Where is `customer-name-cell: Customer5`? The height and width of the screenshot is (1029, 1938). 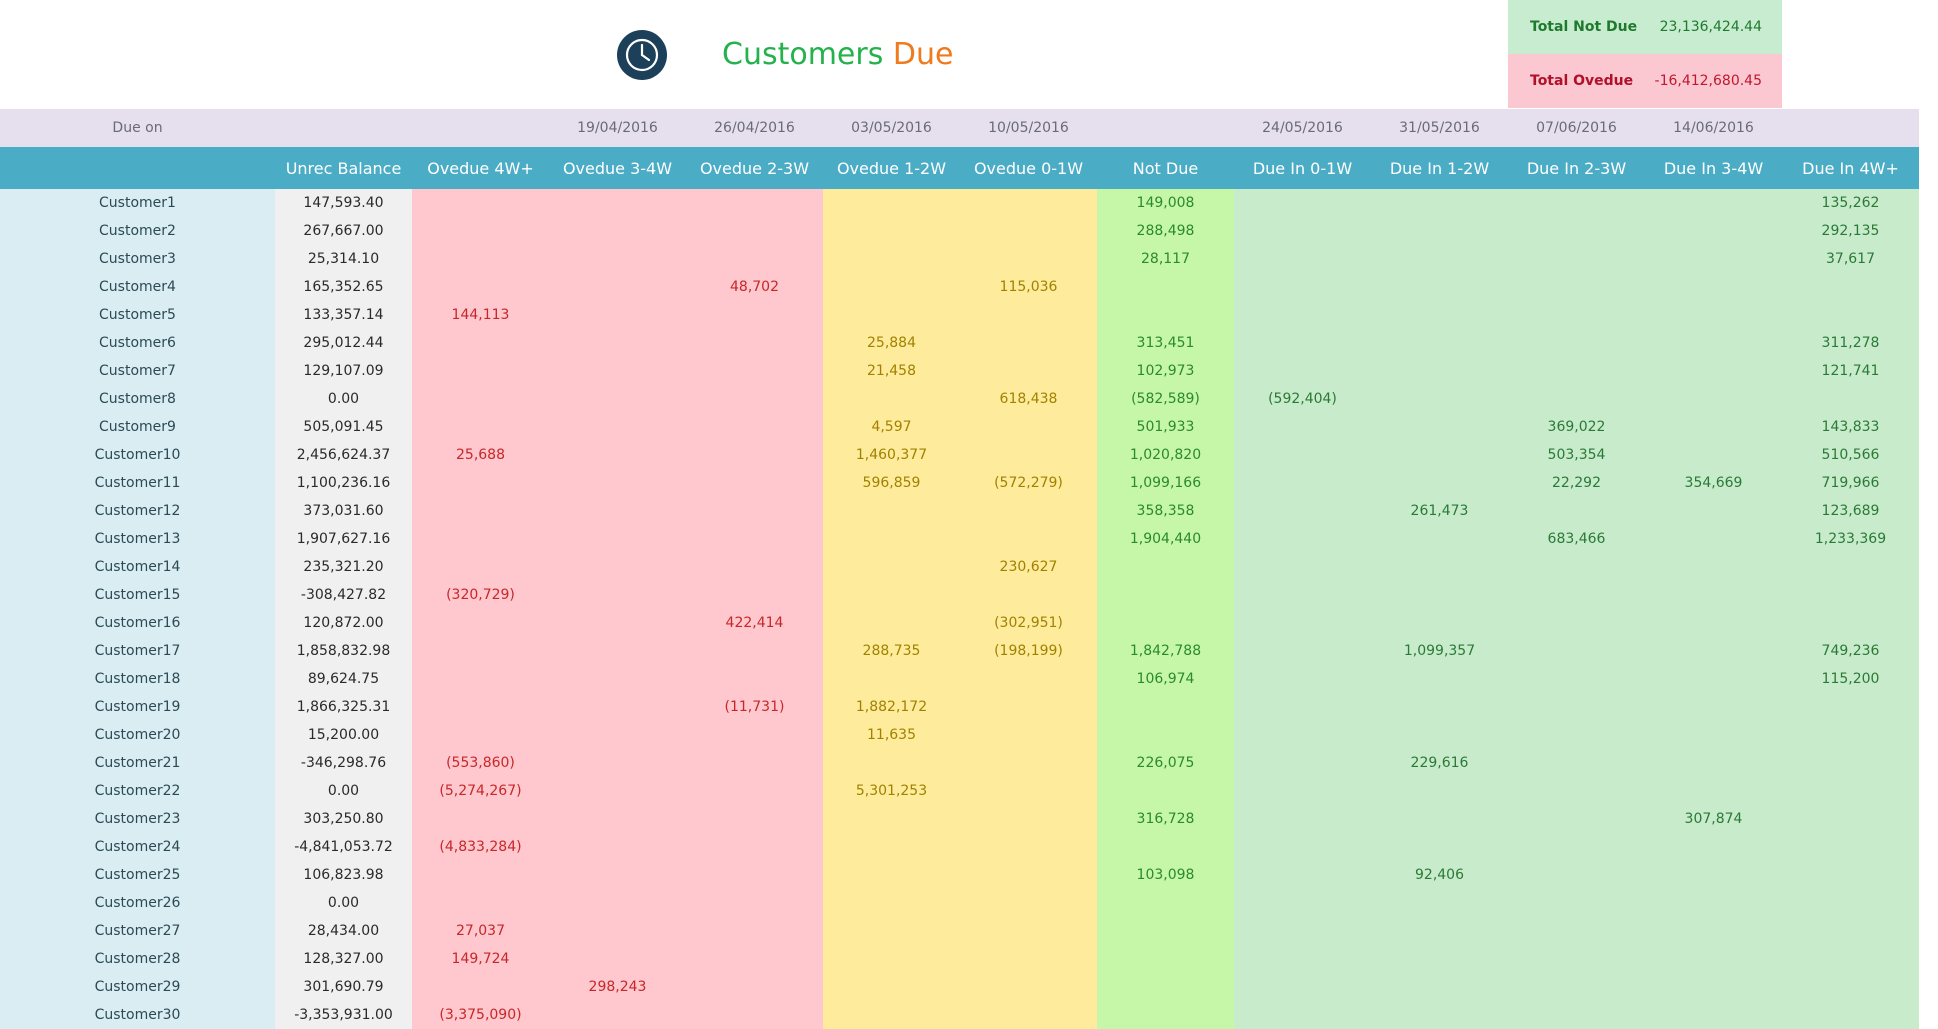 customer-name-cell: Customer5 is located at coordinates (137, 315).